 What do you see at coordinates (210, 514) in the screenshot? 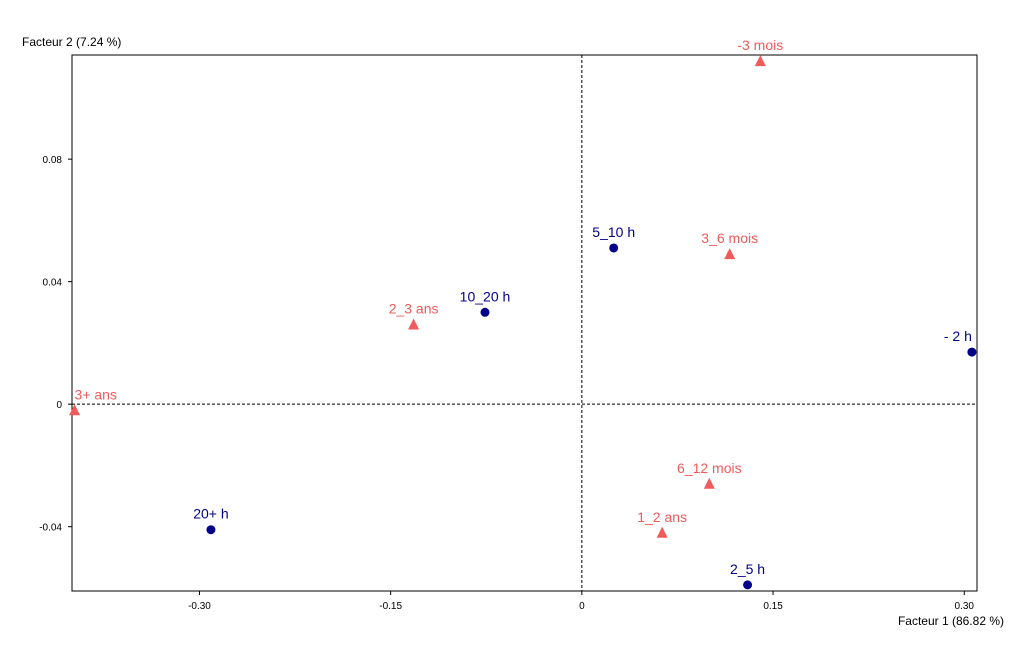
I see `point-label: 20+ h` at bounding box center [210, 514].